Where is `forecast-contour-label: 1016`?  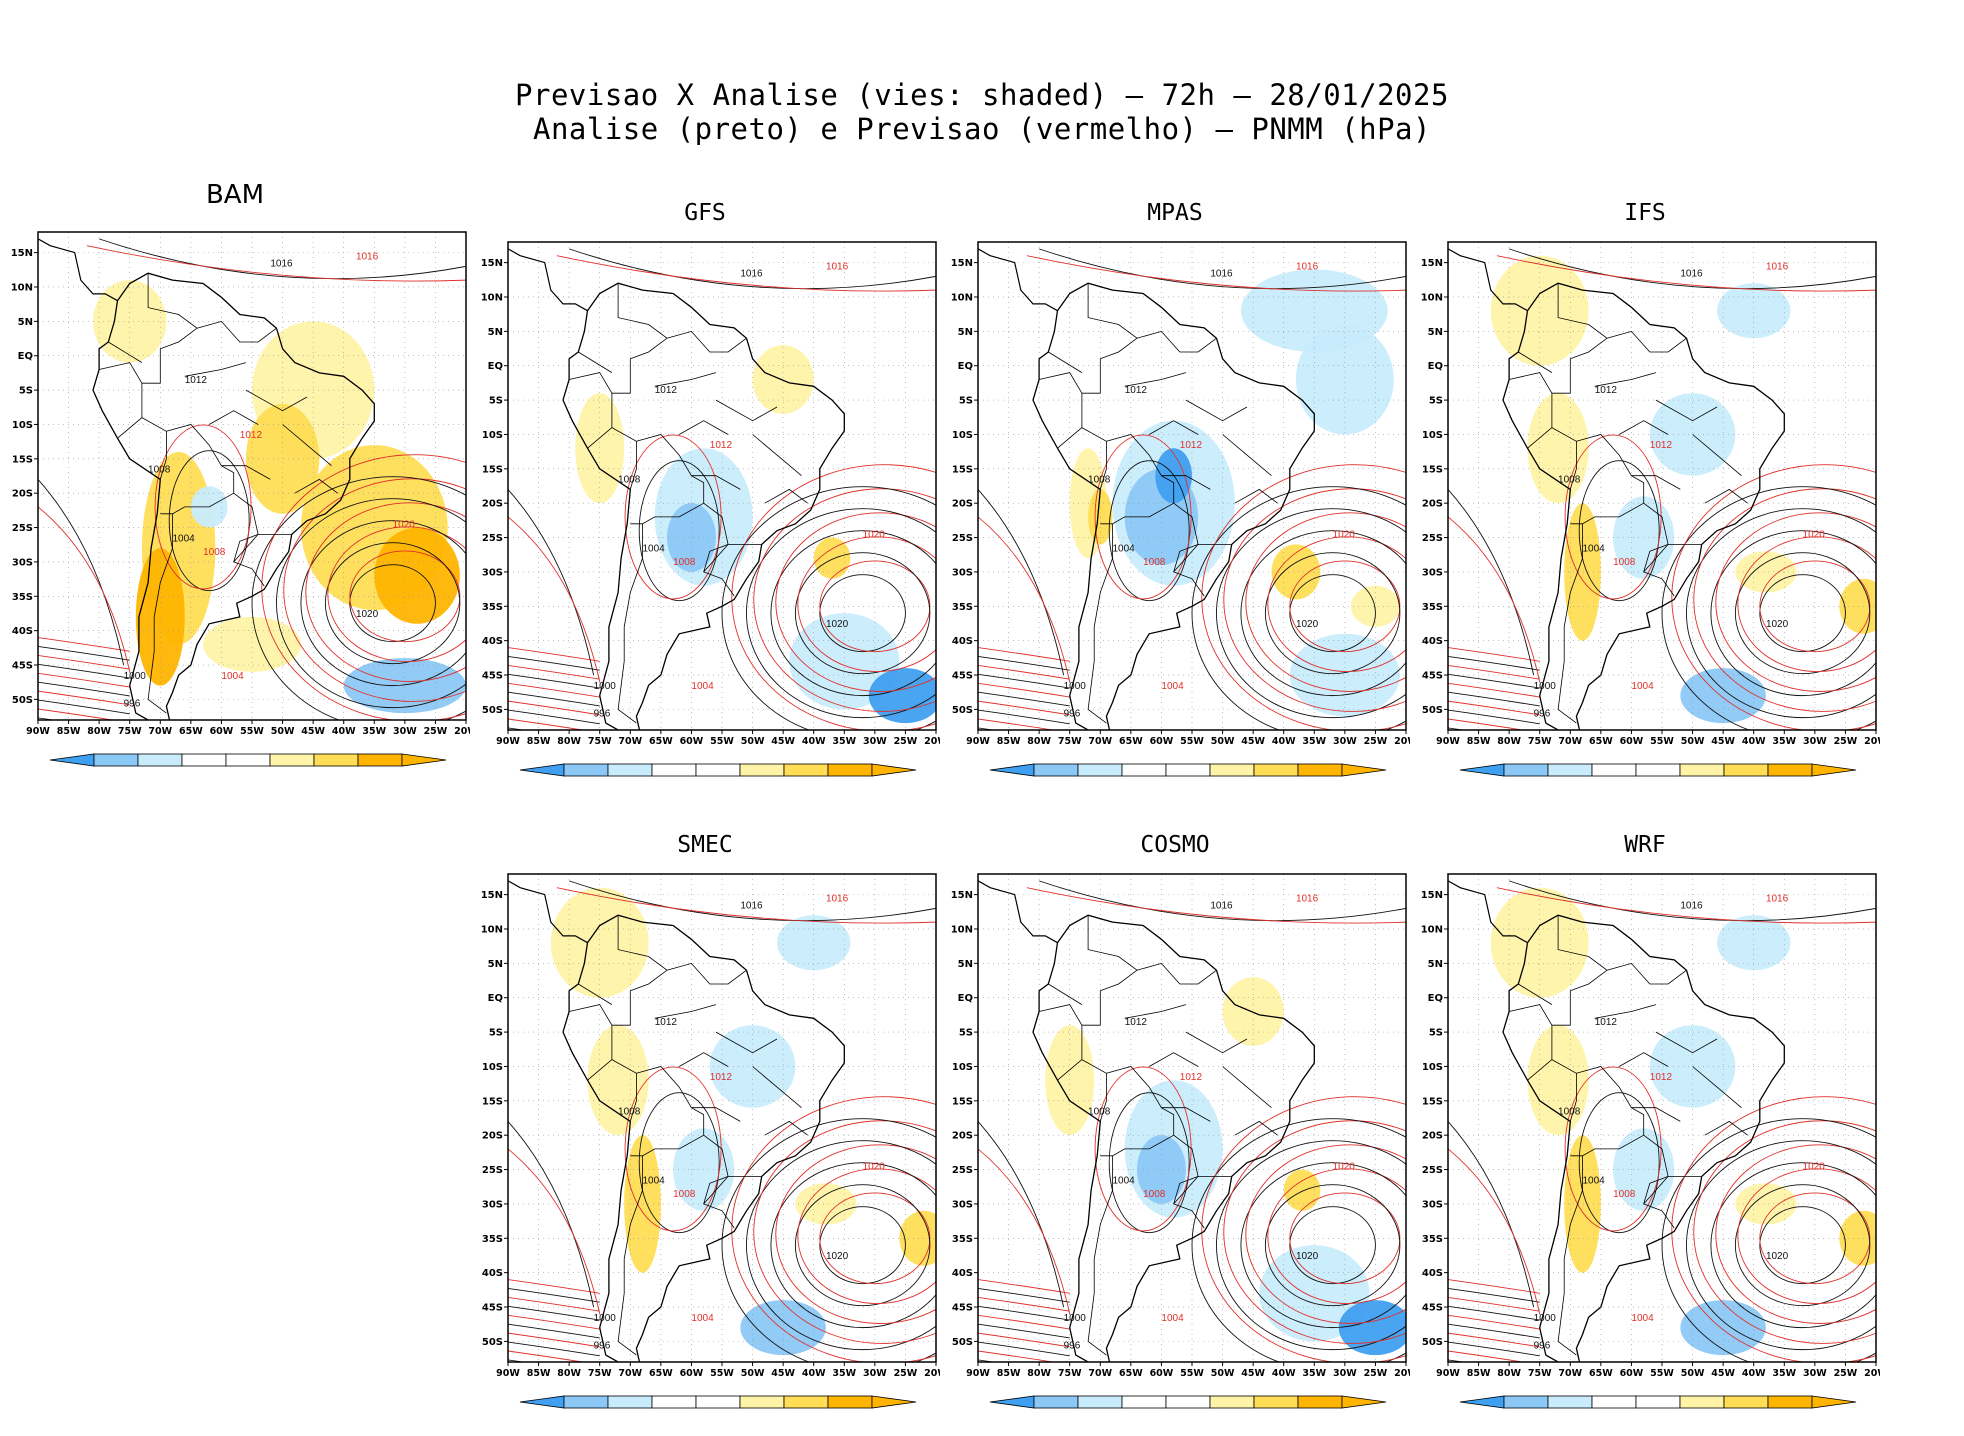
forecast-contour-label: 1016 is located at coordinates (1307, 266).